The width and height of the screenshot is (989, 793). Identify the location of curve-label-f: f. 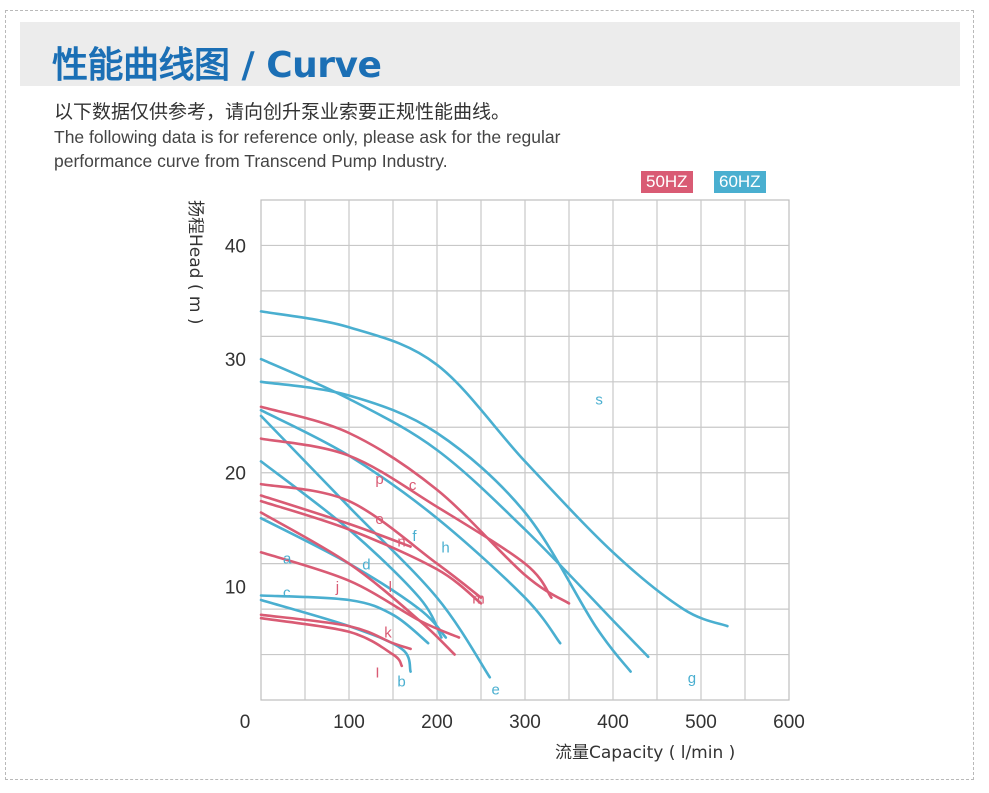
(414, 536).